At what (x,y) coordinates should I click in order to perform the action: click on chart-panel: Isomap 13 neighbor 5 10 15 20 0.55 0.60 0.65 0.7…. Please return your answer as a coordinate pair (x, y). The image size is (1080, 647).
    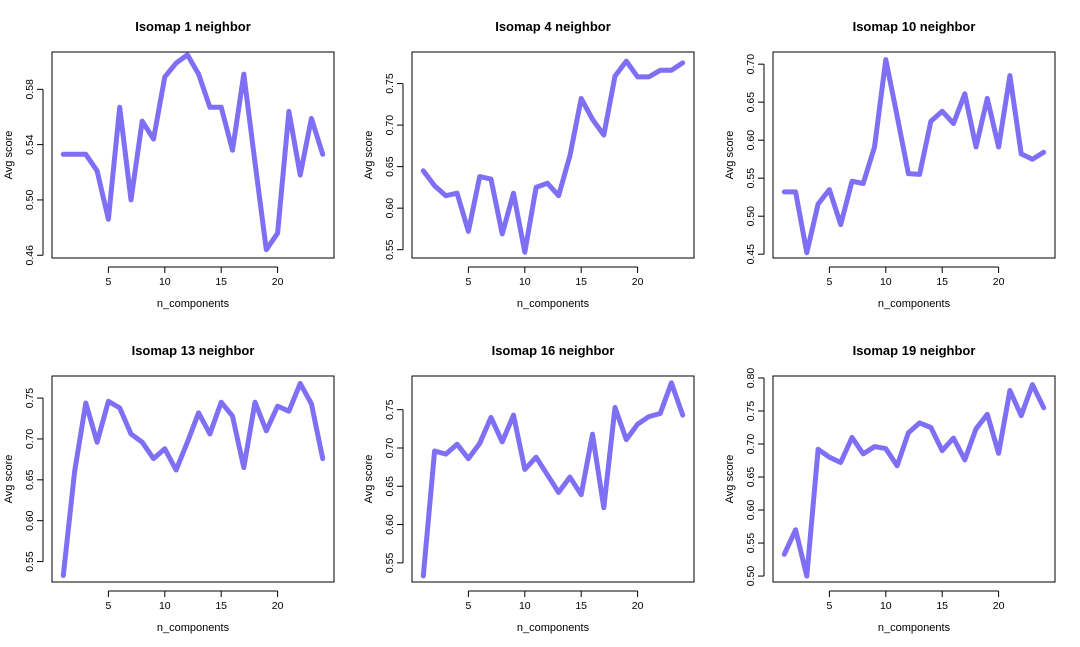
    Looking at the image, I should click on (169, 488).